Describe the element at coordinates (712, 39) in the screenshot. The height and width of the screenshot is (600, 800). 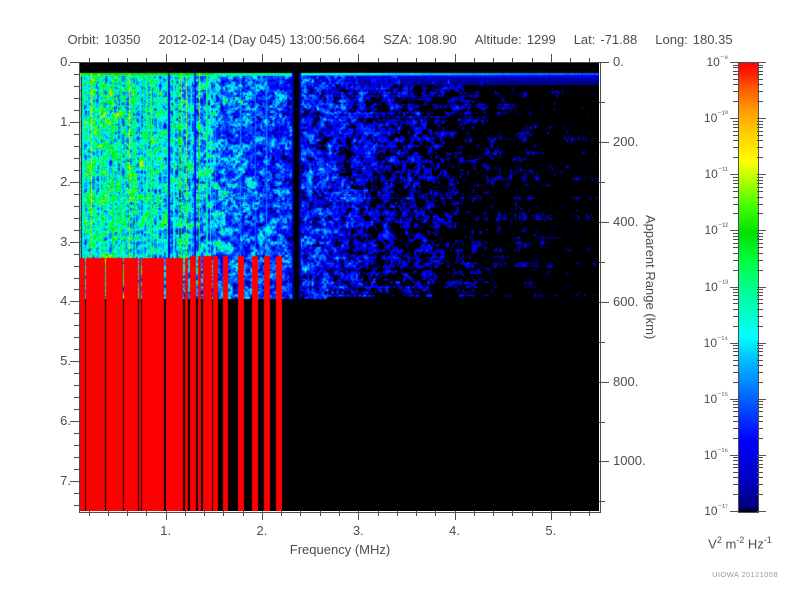
I see `header-field-value: 180.35` at that location.